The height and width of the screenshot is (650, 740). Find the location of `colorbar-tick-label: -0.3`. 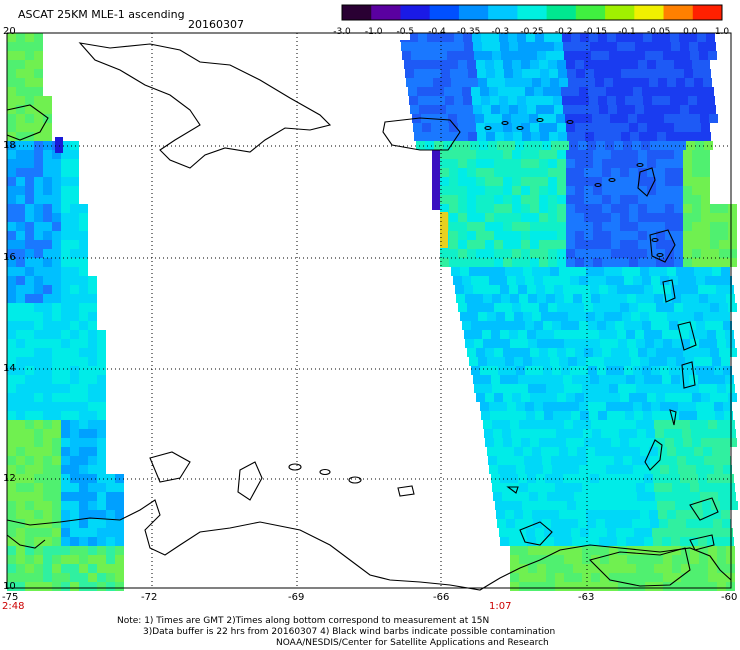

colorbar-tick-label: -0.3 is located at coordinates (500, 32).